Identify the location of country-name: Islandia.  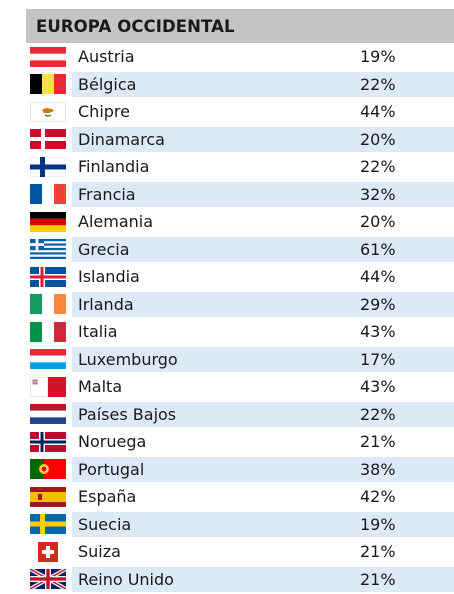
(109, 276).